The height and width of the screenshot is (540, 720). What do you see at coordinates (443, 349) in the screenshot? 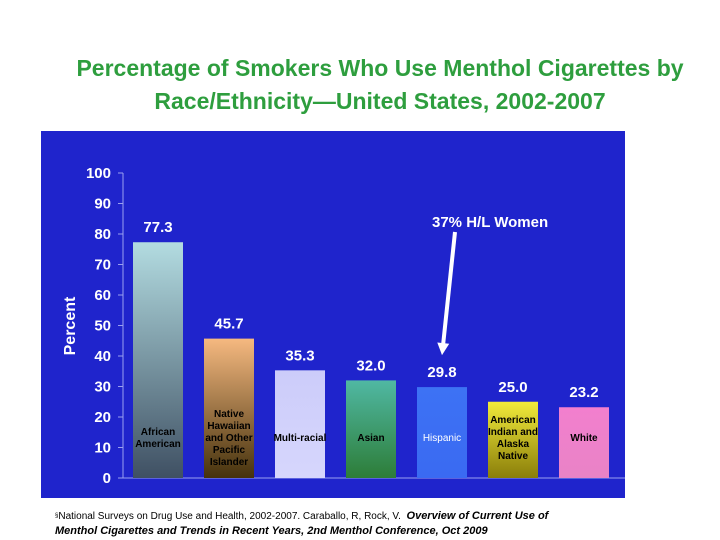
I see `annotation-arrow-head` at bounding box center [443, 349].